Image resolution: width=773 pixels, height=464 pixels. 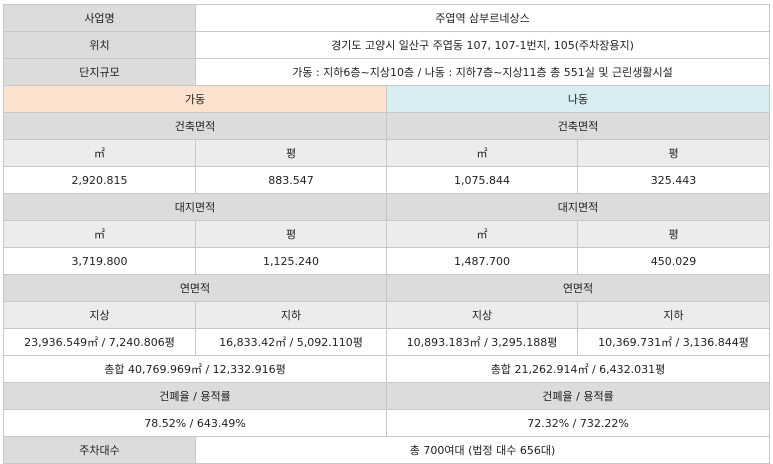 What do you see at coordinates (673, 234) in the screenshot?
I see `na-land-area-py-unit: 평` at bounding box center [673, 234].